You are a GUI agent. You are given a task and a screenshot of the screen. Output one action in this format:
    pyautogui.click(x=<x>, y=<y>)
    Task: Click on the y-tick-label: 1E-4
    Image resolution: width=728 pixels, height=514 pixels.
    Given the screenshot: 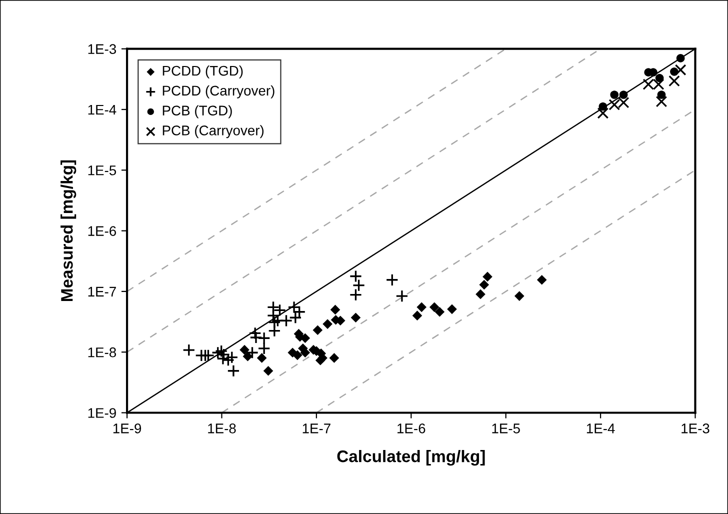 What is the action you would take?
    pyautogui.click(x=102, y=109)
    